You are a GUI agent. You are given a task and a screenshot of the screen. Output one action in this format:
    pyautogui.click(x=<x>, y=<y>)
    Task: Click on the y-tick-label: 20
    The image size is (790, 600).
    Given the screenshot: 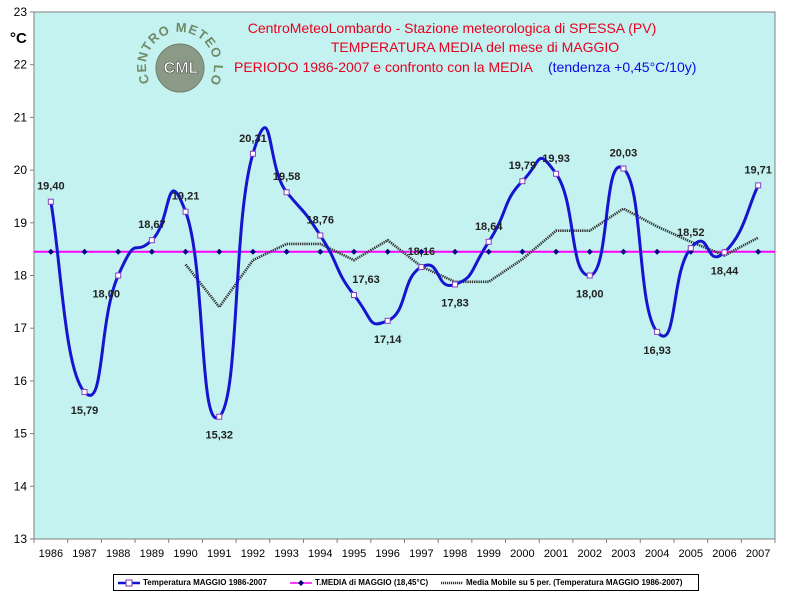 What is the action you would take?
    pyautogui.click(x=21, y=170)
    